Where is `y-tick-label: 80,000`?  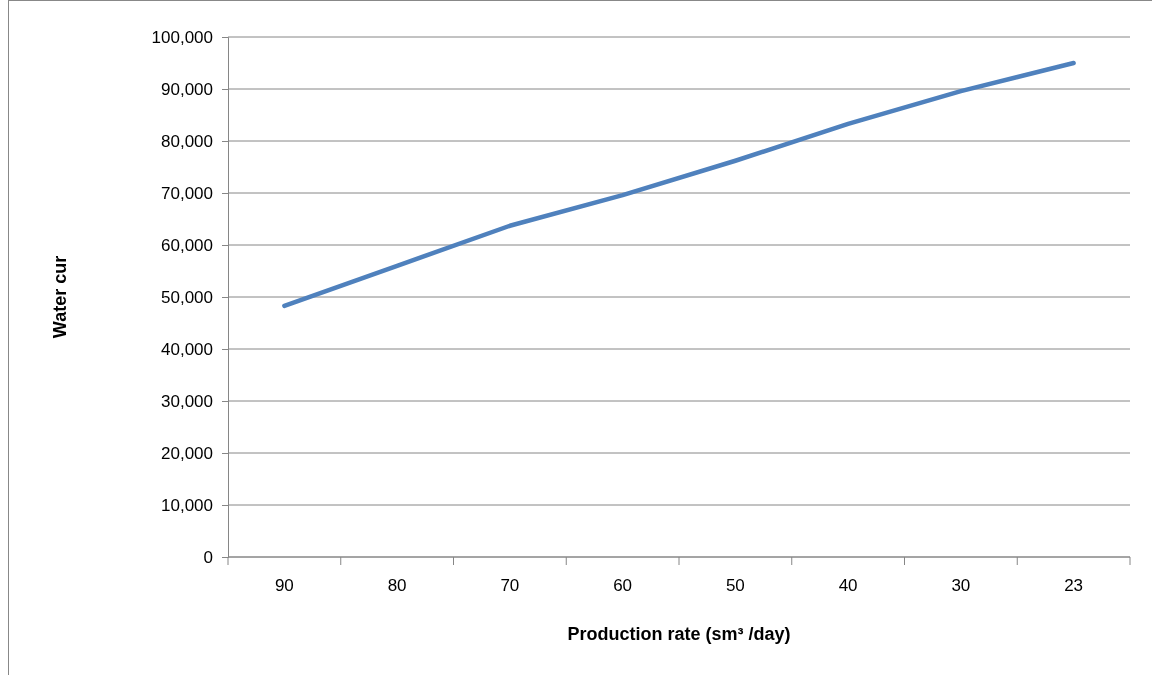 y-tick-label: 80,000 is located at coordinates (187, 141).